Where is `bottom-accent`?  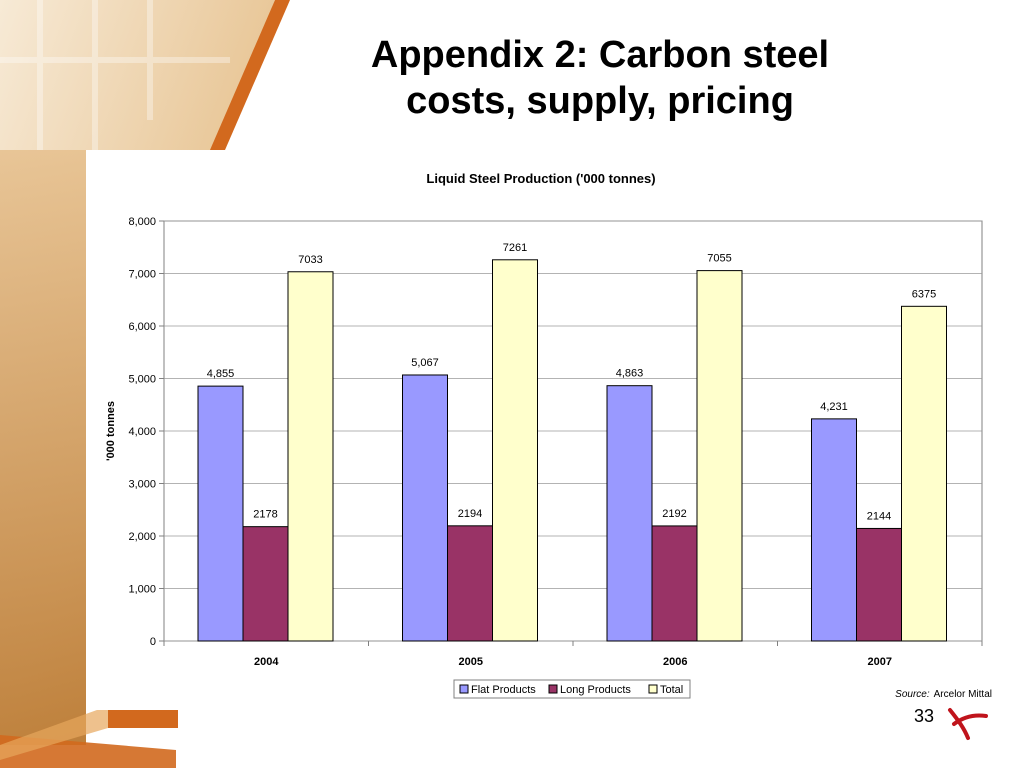
bottom-accent is located at coordinates (54, 733).